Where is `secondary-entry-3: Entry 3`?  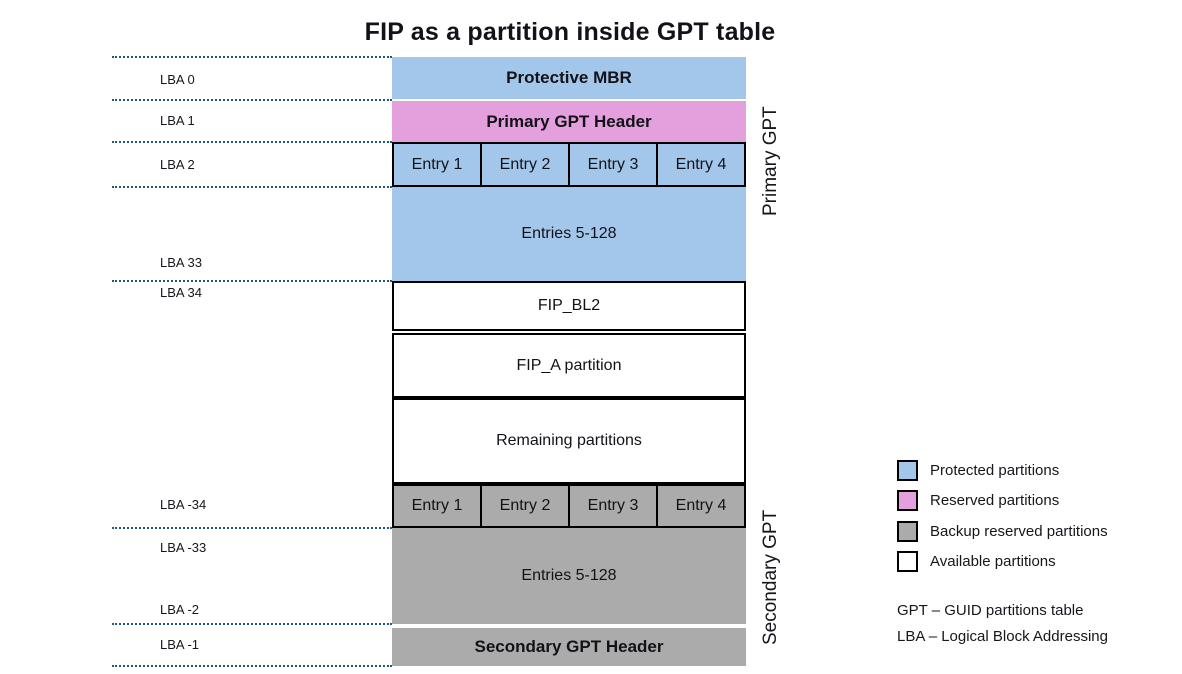
secondary-entry-3: Entry 3 is located at coordinates (612, 506).